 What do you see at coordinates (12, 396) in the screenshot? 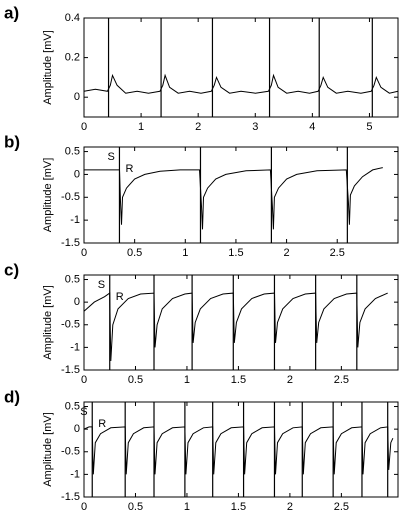
I see `panel-label: d)` at bounding box center [12, 396].